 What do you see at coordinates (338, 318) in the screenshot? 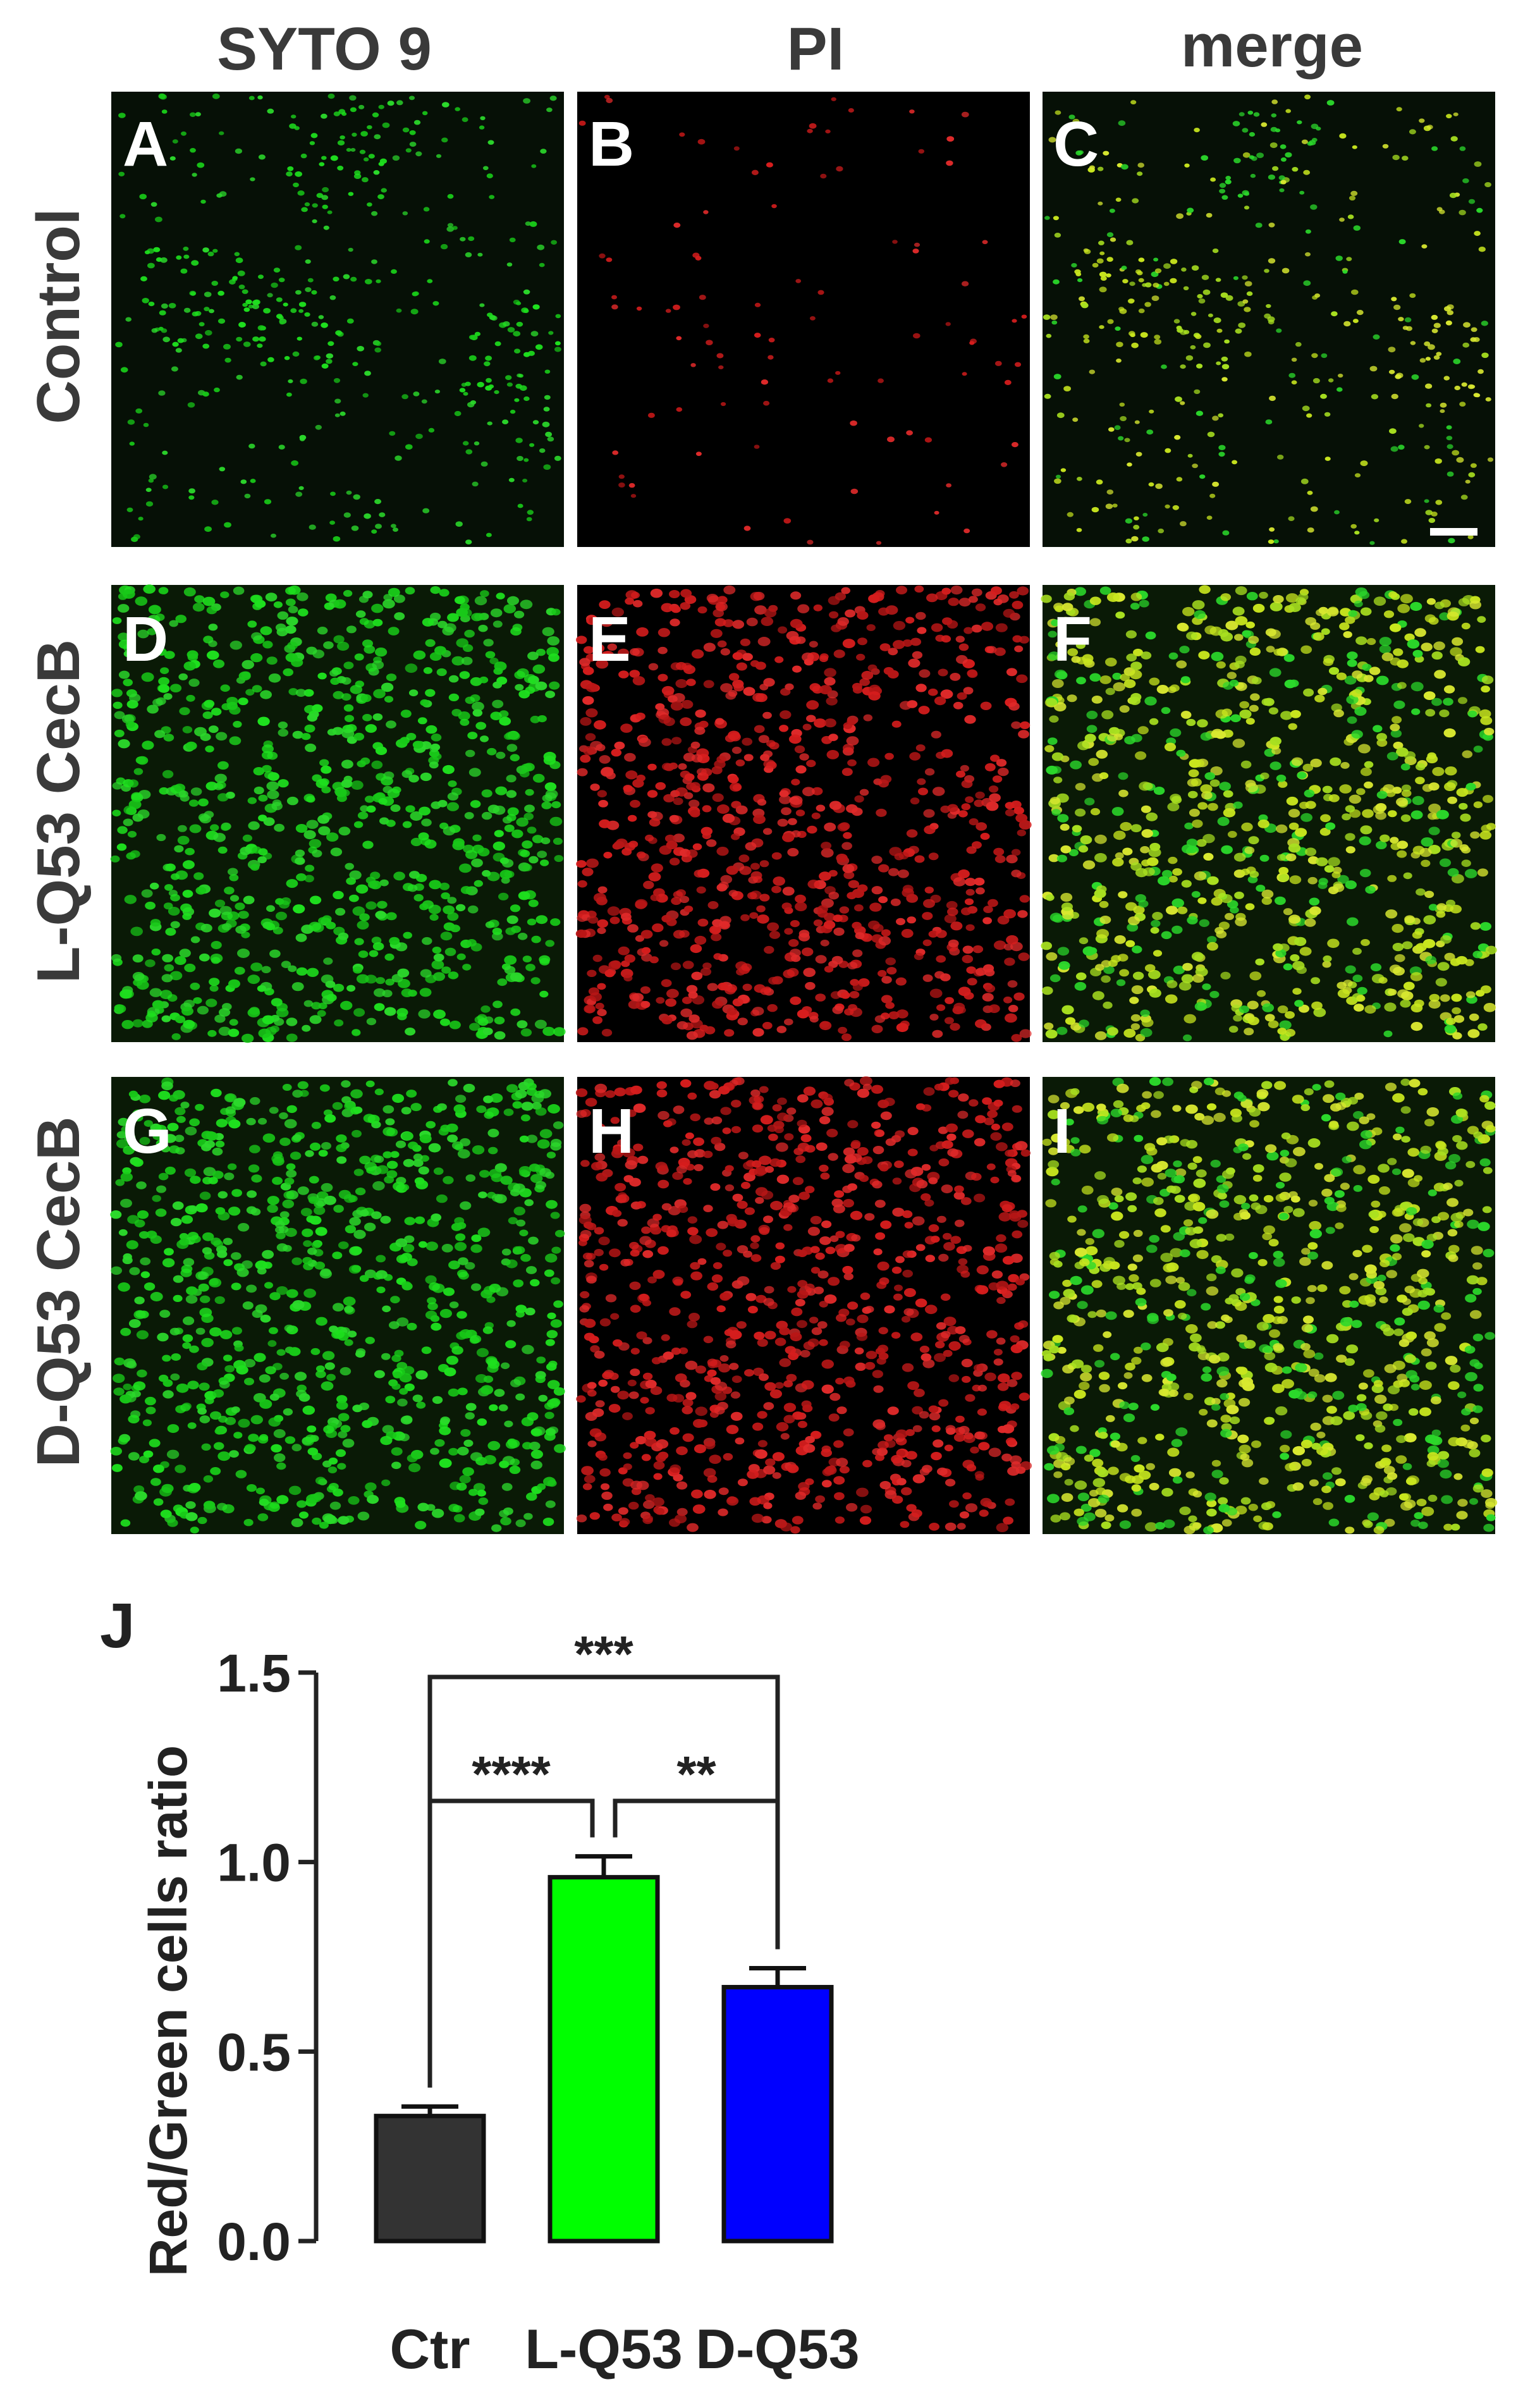
I see `panel-a-cells` at bounding box center [338, 318].